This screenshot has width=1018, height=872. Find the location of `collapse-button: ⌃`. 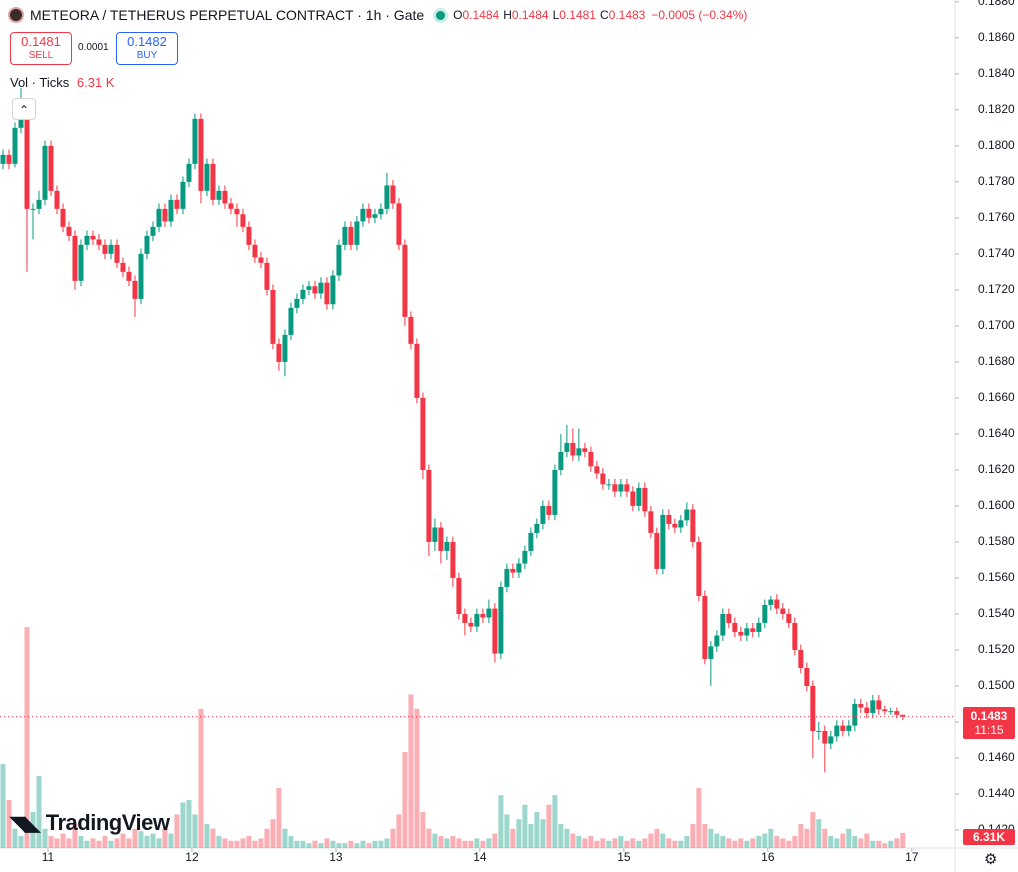

collapse-button: ⌃ is located at coordinates (24, 109).